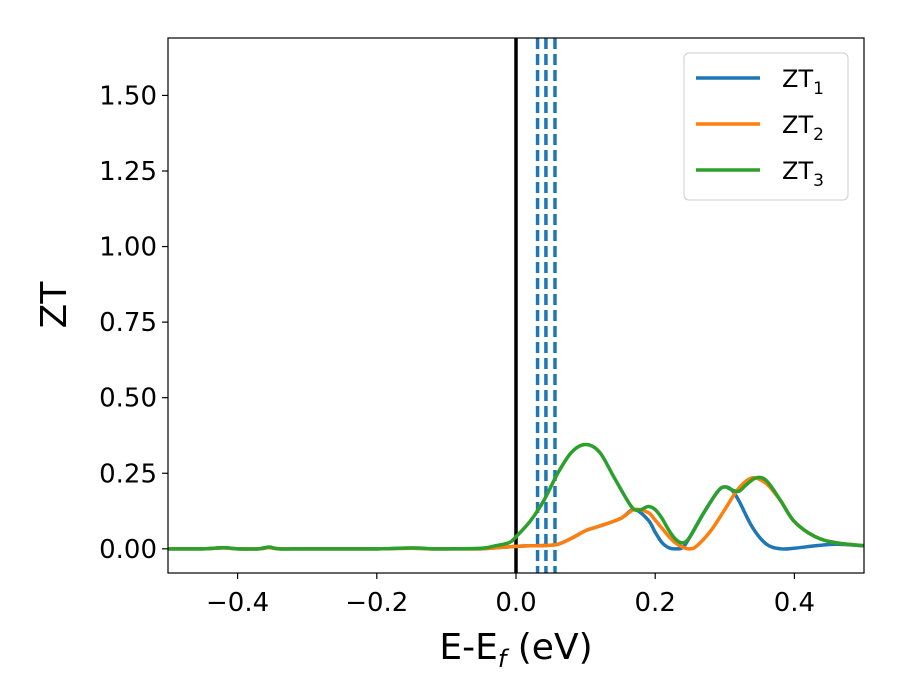 The width and height of the screenshot is (900, 700). What do you see at coordinates (803, 82) in the screenshot?
I see `legend-label: ZT1` at bounding box center [803, 82].